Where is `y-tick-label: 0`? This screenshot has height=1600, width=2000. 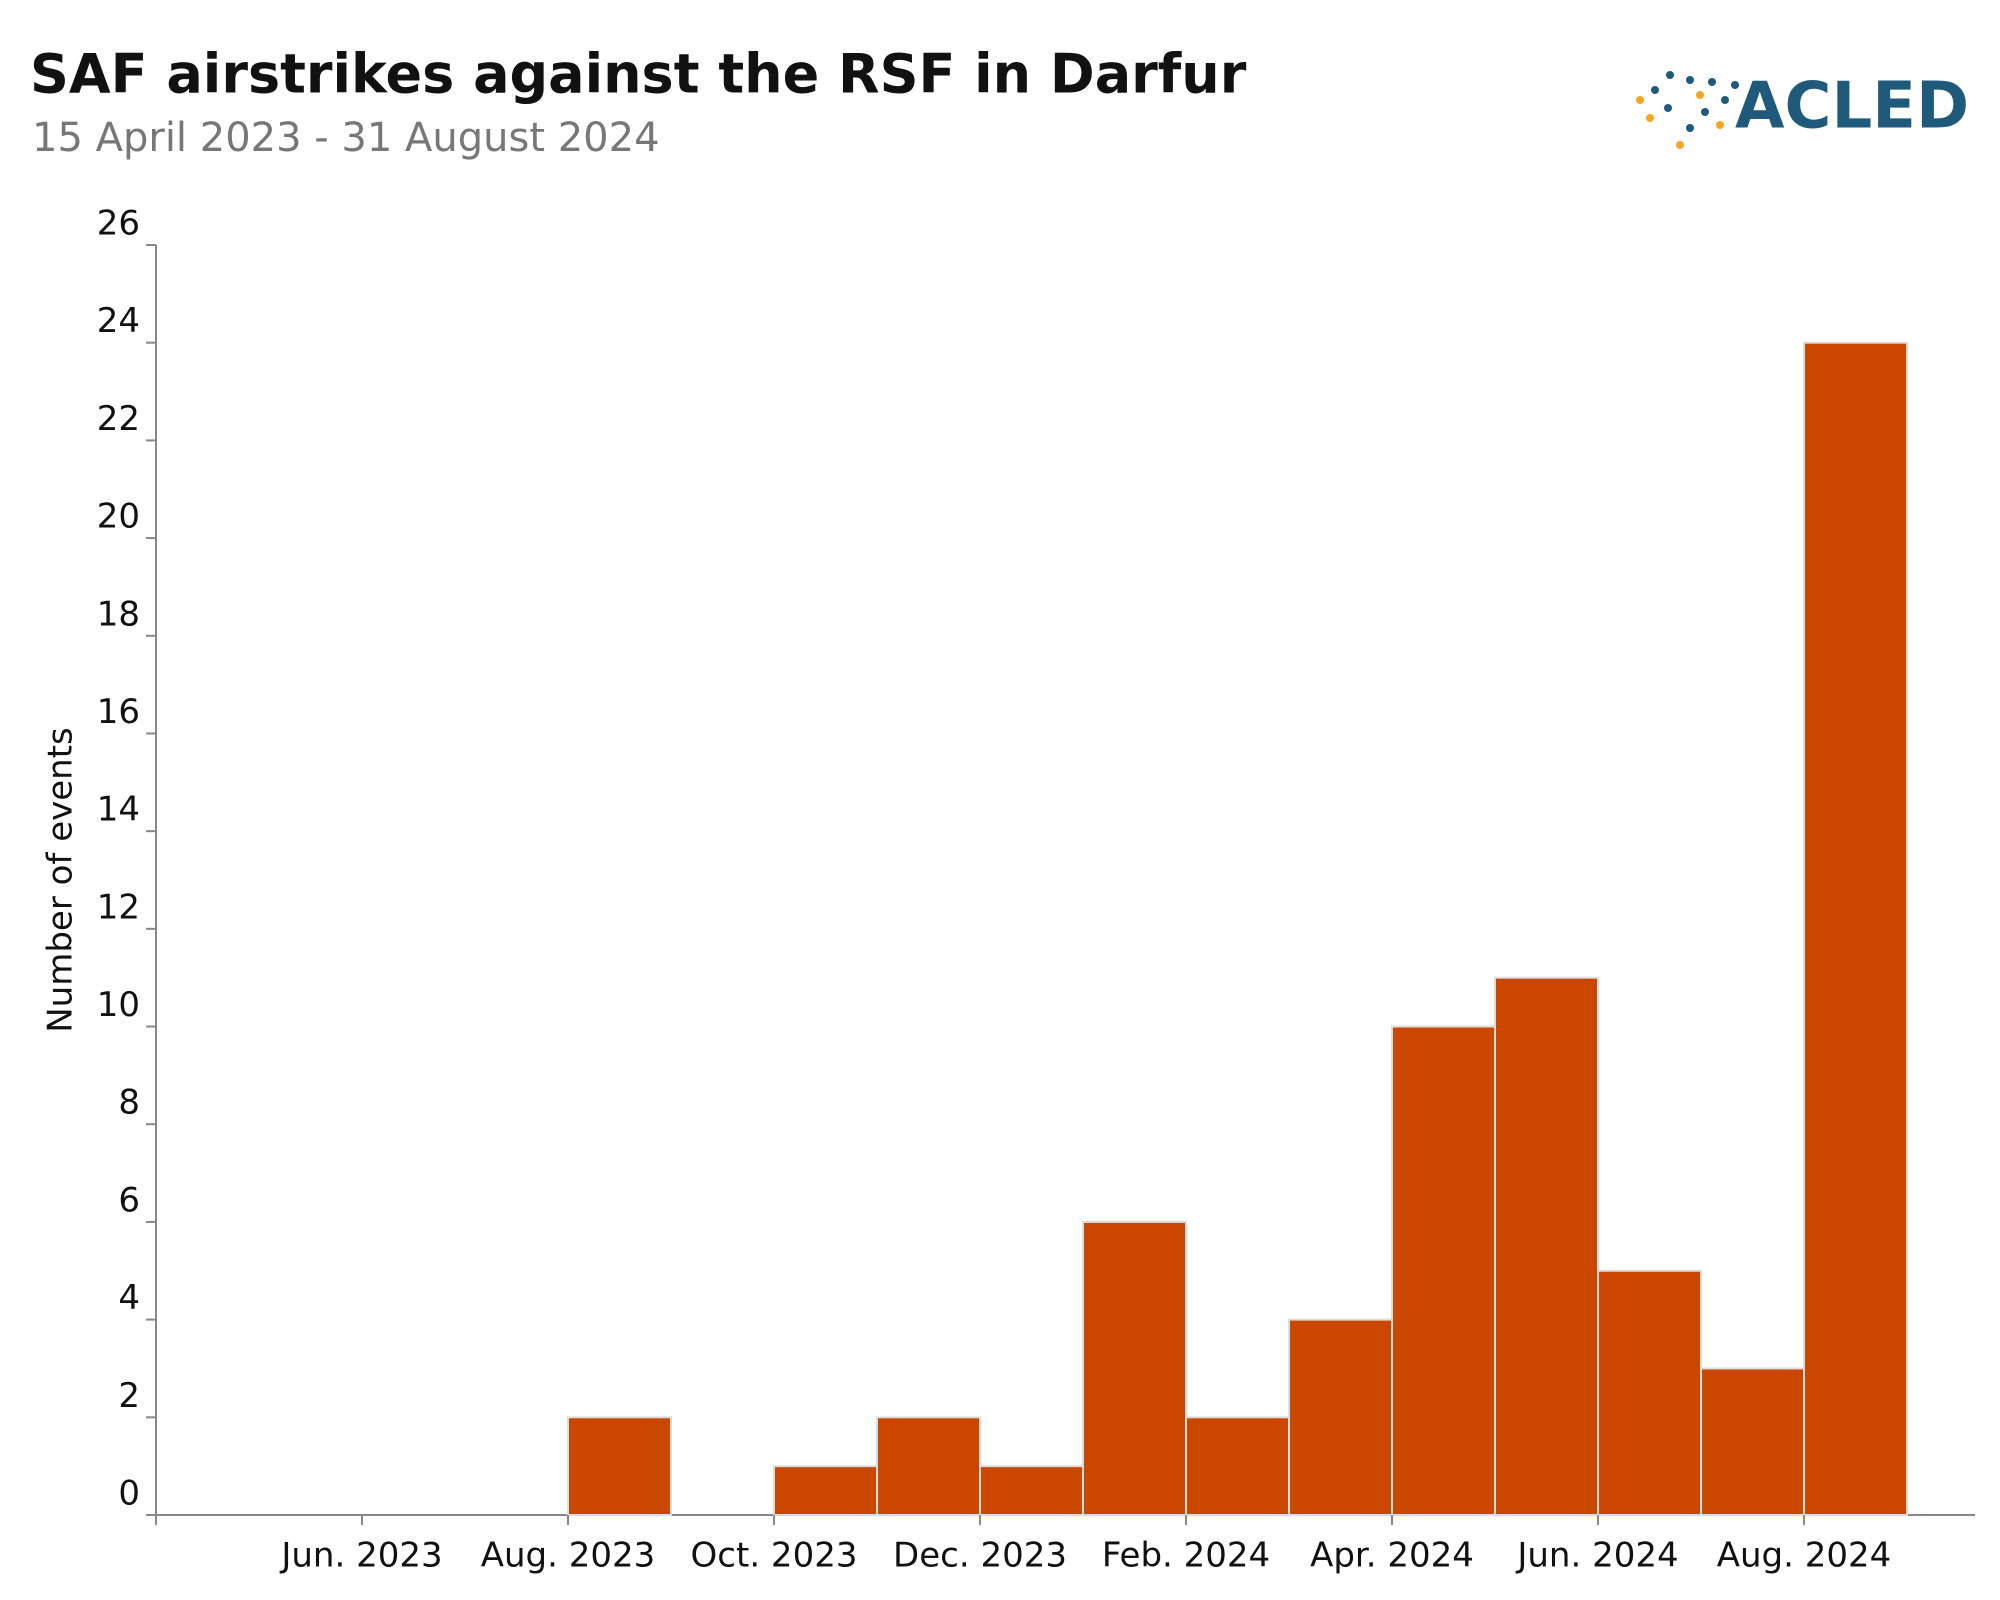
y-tick-label: 0 is located at coordinates (129, 1494).